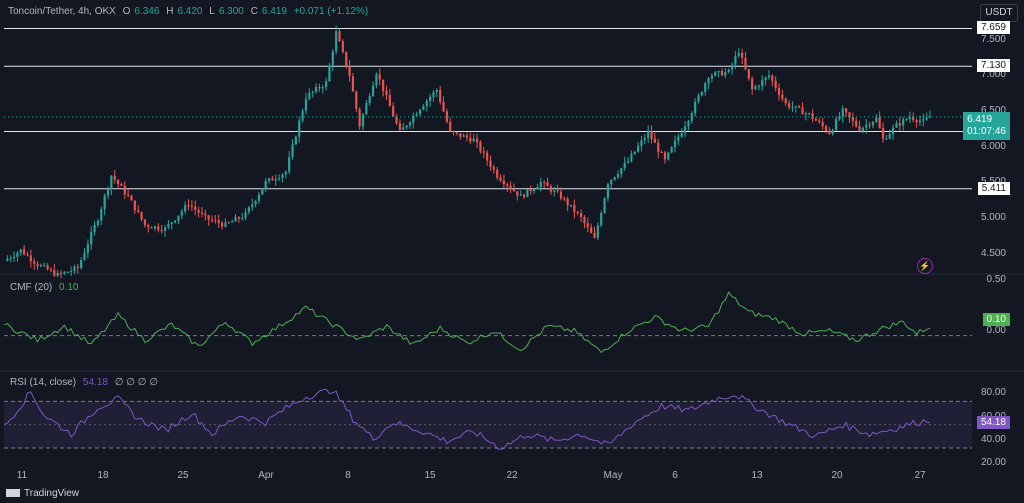 The width and height of the screenshot is (1024, 503). I want to click on level-tag: 7.130, so click(993, 66).